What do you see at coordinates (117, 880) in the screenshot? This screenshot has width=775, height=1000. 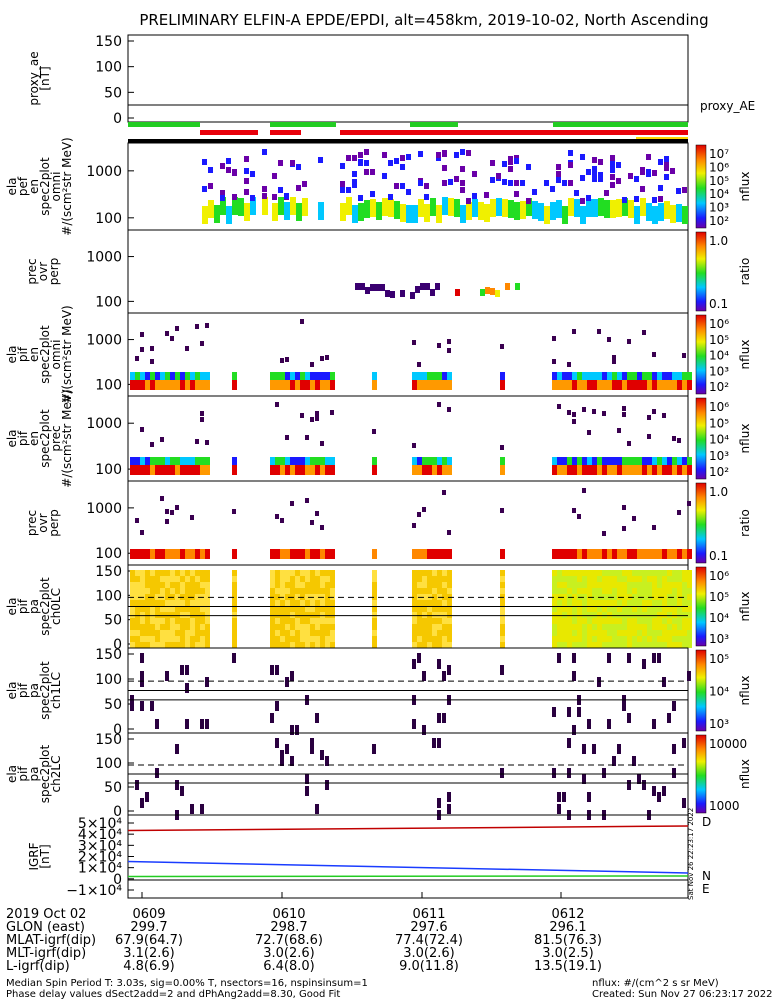 I see `ytick-igrf-5: 0` at bounding box center [117, 880].